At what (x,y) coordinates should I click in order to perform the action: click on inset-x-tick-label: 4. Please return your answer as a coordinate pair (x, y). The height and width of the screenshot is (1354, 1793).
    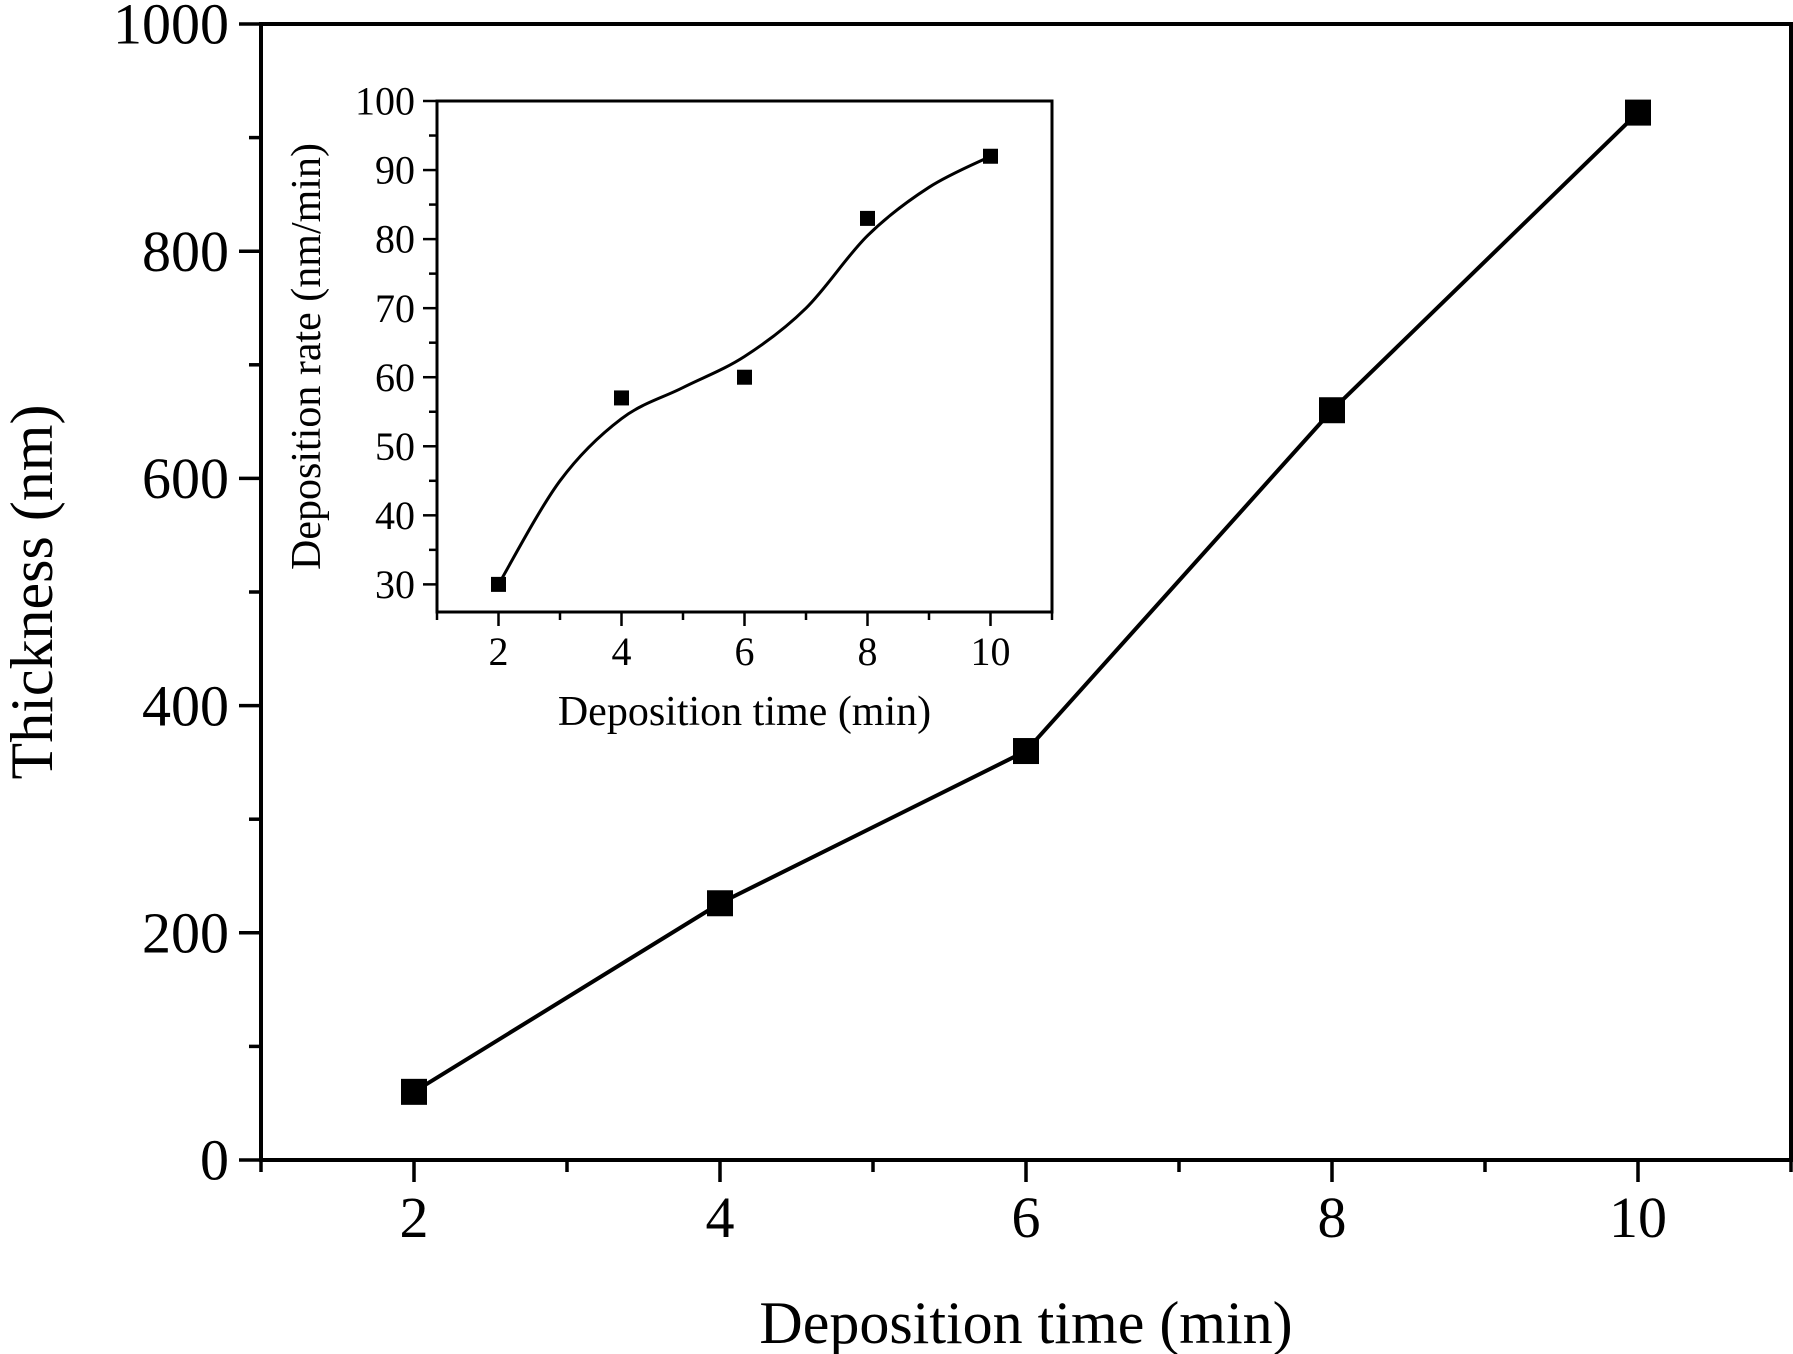
    Looking at the image, I should click on (622, 651).